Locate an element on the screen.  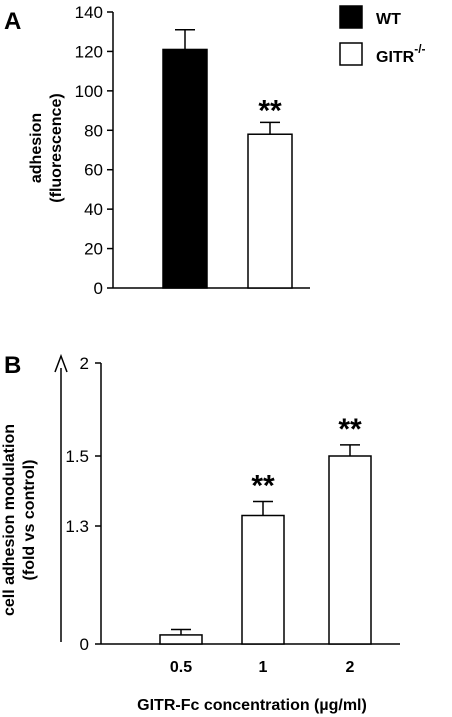
panel-b-xlabel: GITR-Fc concentration (µg/ml) is located at coordinates (252, 705).